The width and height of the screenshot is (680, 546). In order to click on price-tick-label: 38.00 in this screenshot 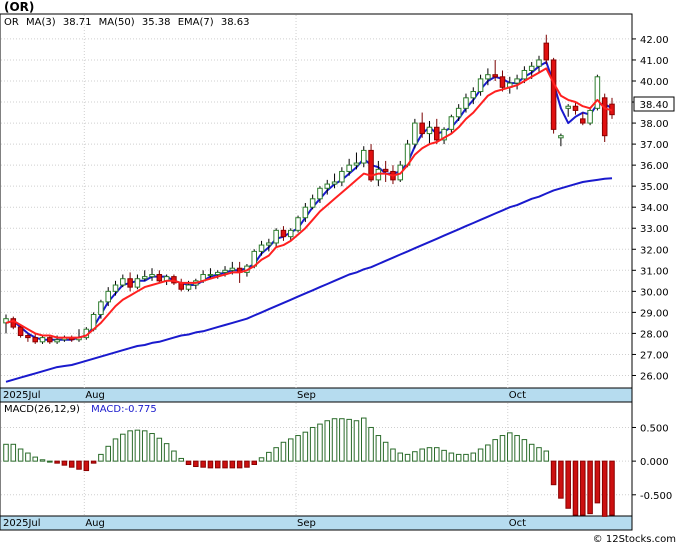, I will do `click(654, 124)`.